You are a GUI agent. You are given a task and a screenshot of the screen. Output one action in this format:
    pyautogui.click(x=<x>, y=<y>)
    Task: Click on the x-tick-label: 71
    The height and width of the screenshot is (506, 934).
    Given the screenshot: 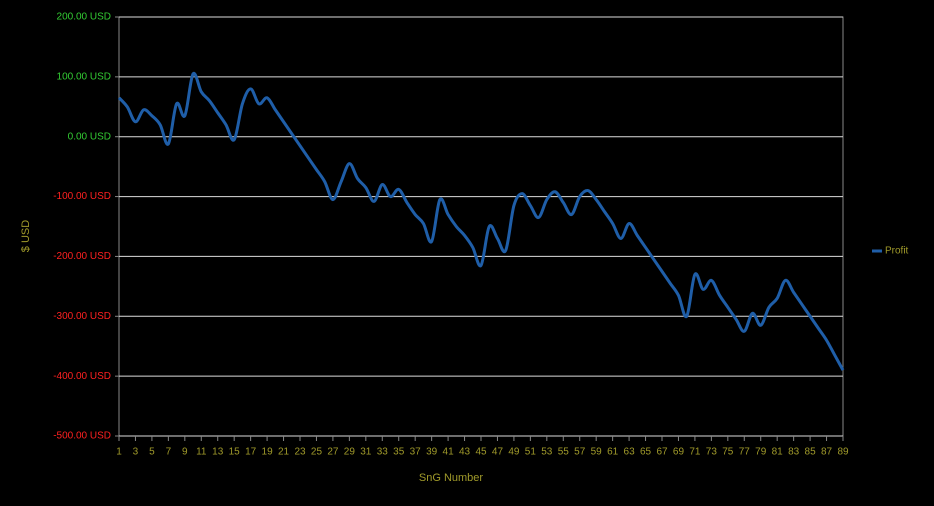 What is the action you would take?
    pyautogui.click(x=695, y=452)
    